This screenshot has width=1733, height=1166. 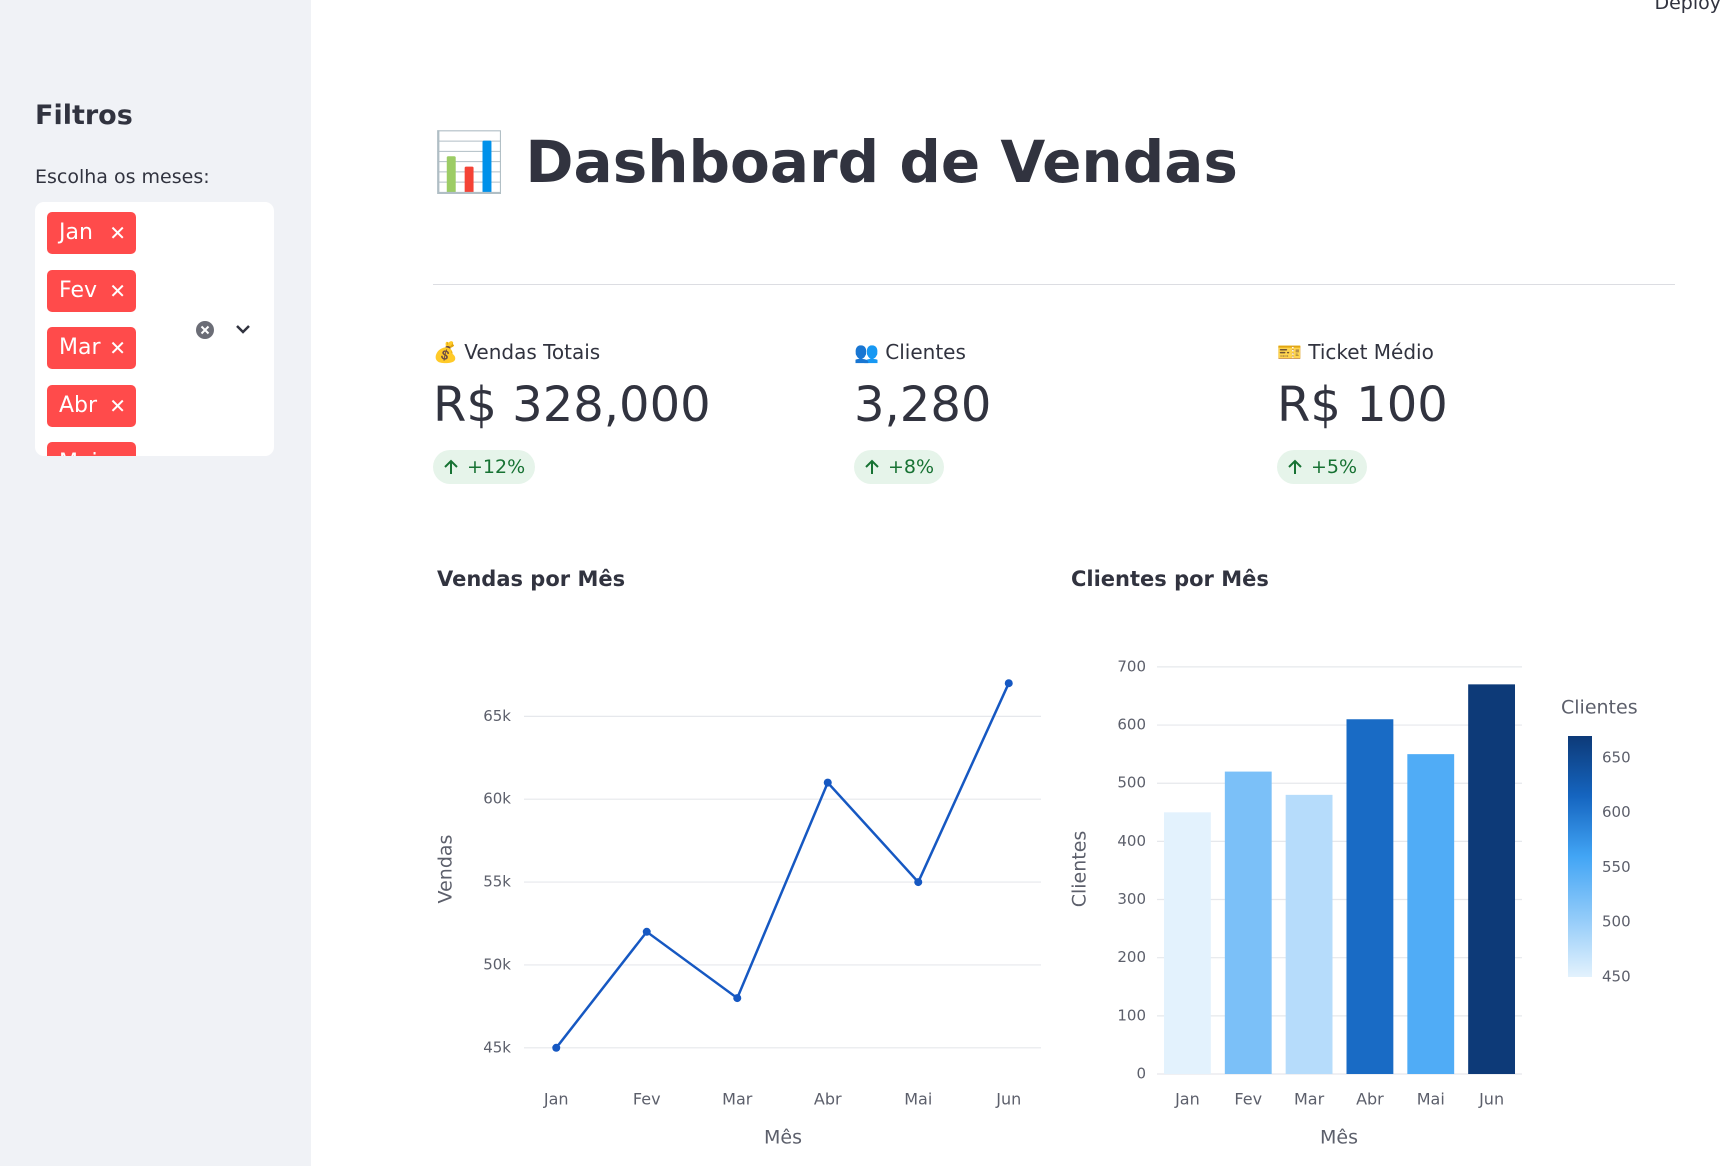 I want to click on y-tick-label: 60k, so click(x=497, y=799).